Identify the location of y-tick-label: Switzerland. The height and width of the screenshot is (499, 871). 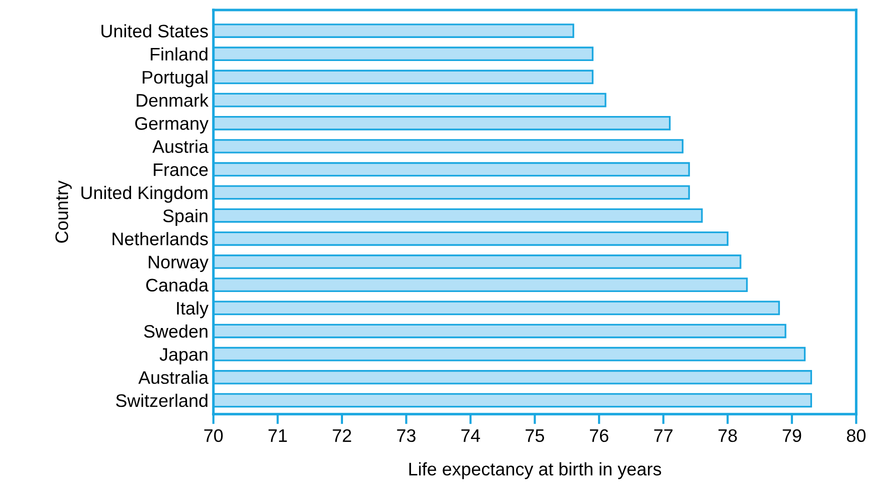
(162, 401).